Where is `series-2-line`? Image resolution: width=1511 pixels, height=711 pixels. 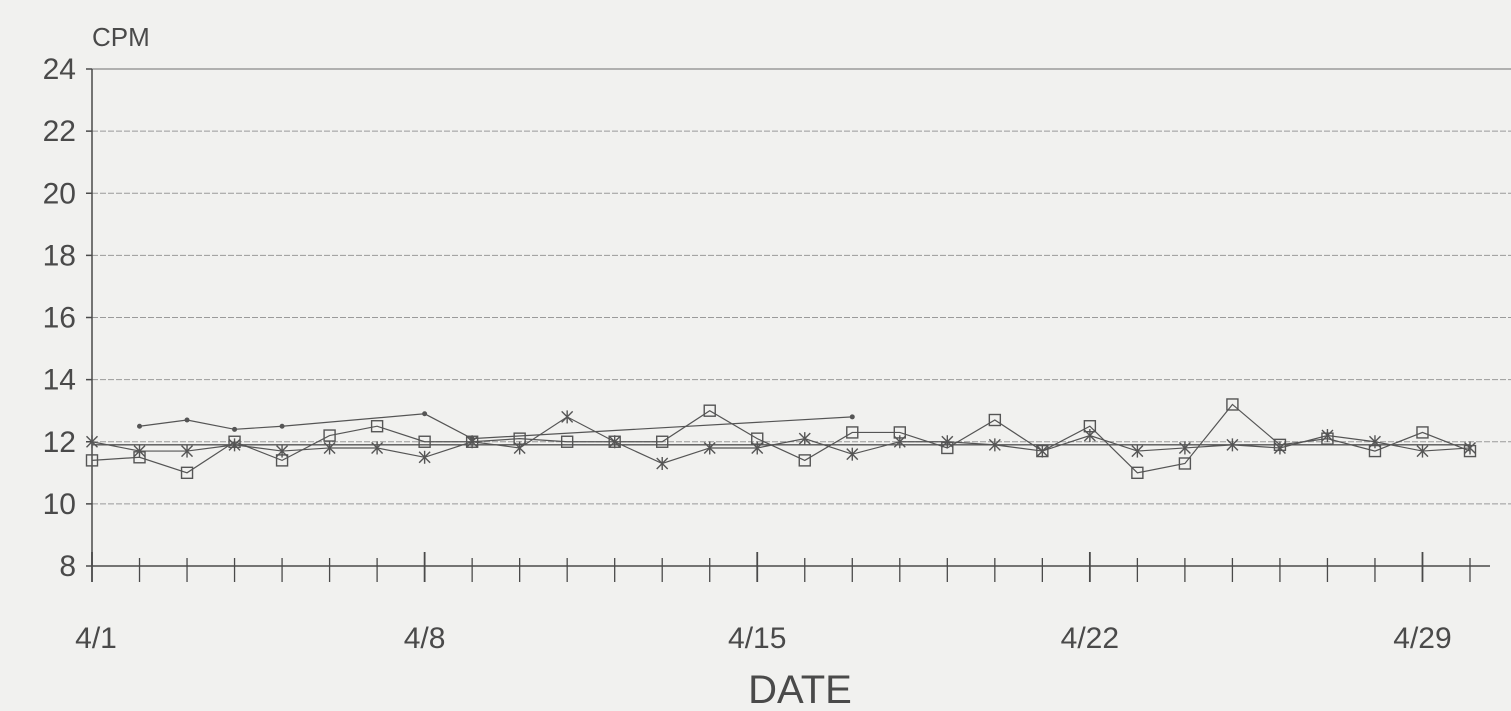 series-2-line is located at coordinates (781, 440).